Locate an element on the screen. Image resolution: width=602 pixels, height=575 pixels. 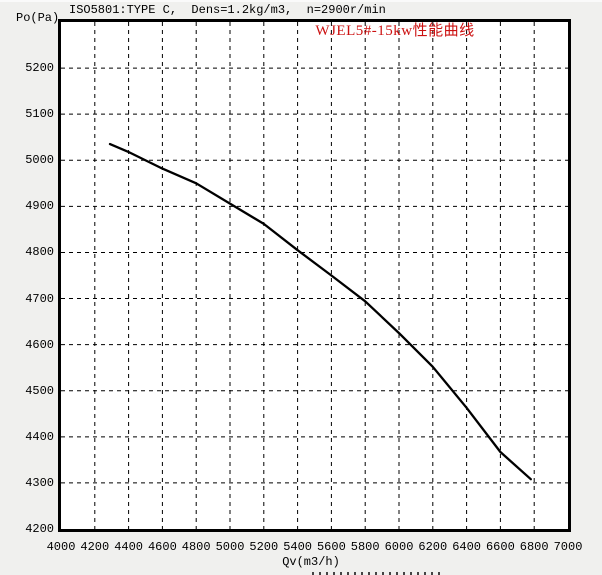
x-tick-label: 5200 is located at coordinates (264, 547).